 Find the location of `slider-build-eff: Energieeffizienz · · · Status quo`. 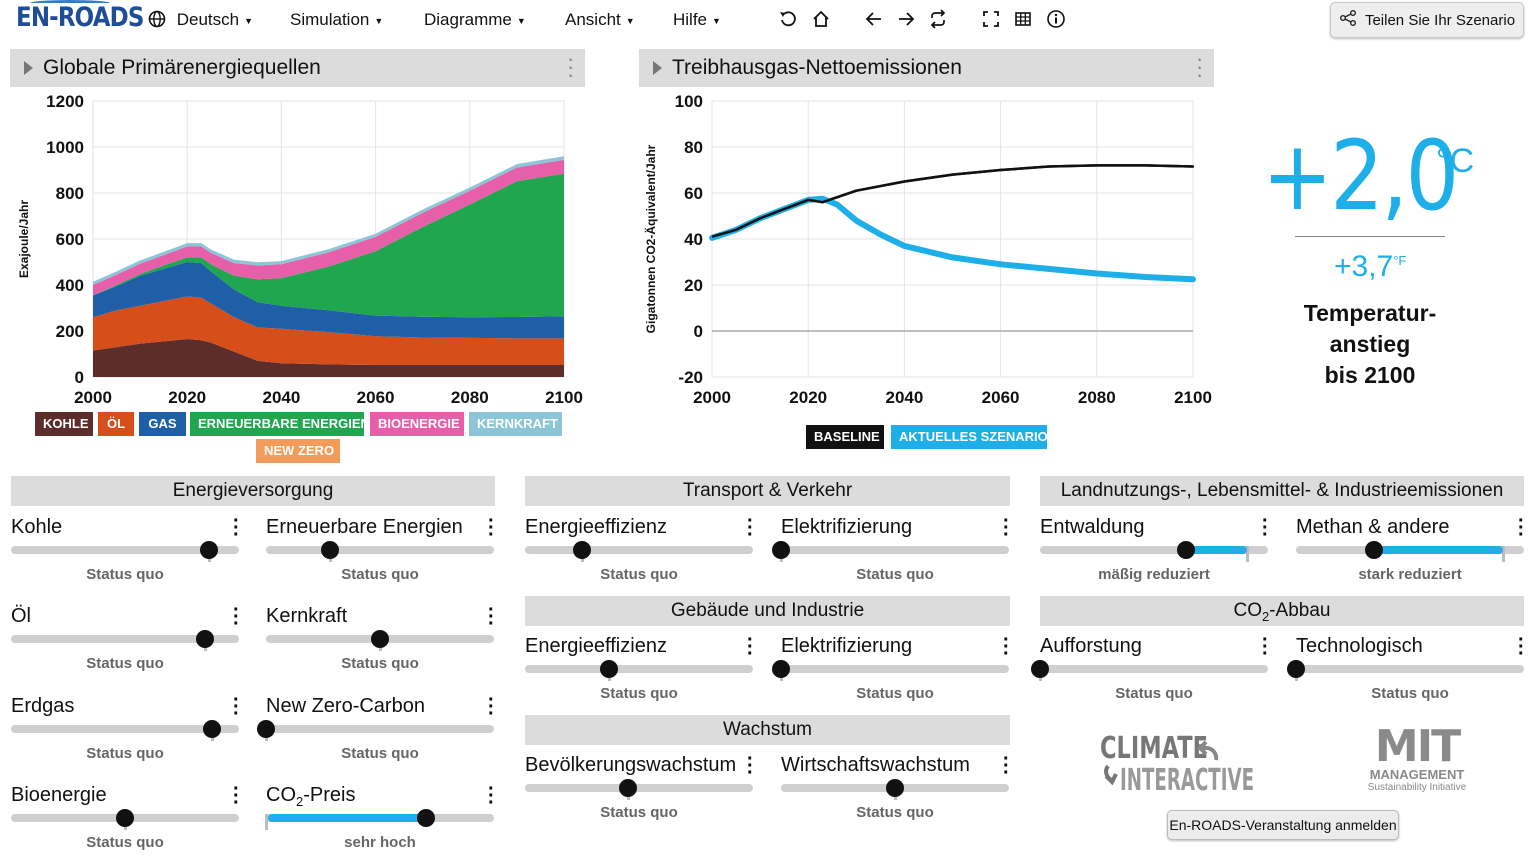

slider-build-eff: Energieeffizienz · · · Status quo is located at coordinates (640, 672).